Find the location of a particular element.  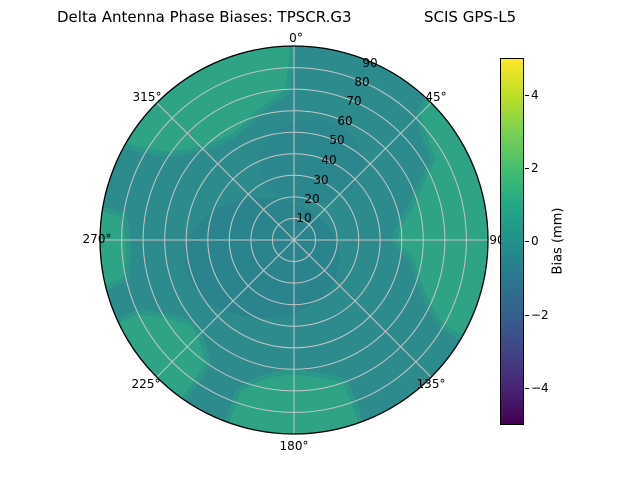

radial-label-90: 90 is located at coordinates (370, 63).